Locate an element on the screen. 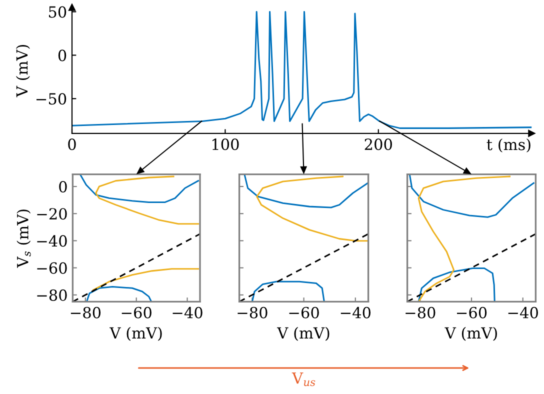 The height and width of the screenshot is (394, 544). y-tick-label: −20 is located at coordinates (52, 214).